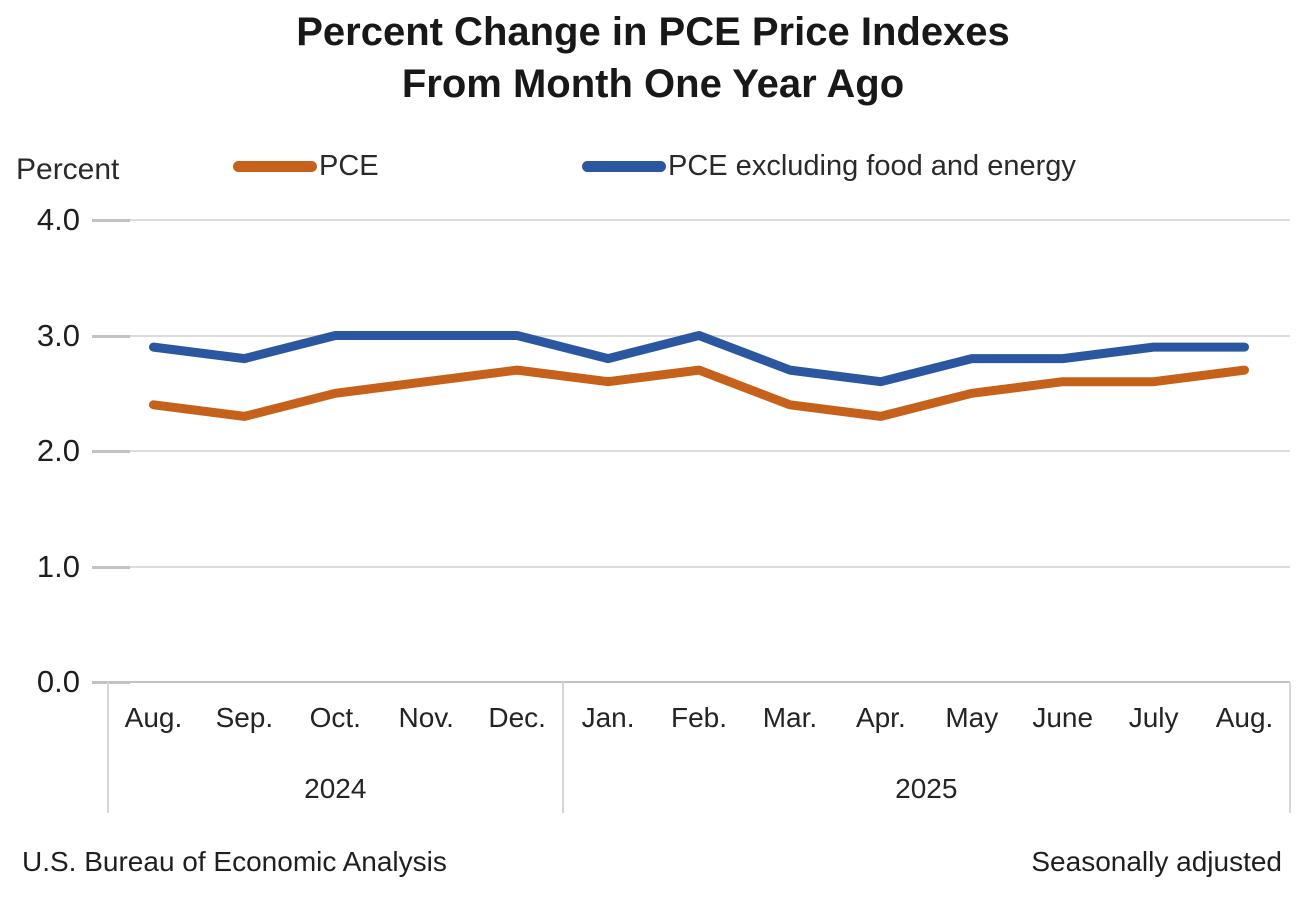 This screenshot has height=898, width=1306. What do you see at coordinates (608, 717) in the screenshot?
I see `month-tick-label: Jan.` at bounding box center [608, 717].